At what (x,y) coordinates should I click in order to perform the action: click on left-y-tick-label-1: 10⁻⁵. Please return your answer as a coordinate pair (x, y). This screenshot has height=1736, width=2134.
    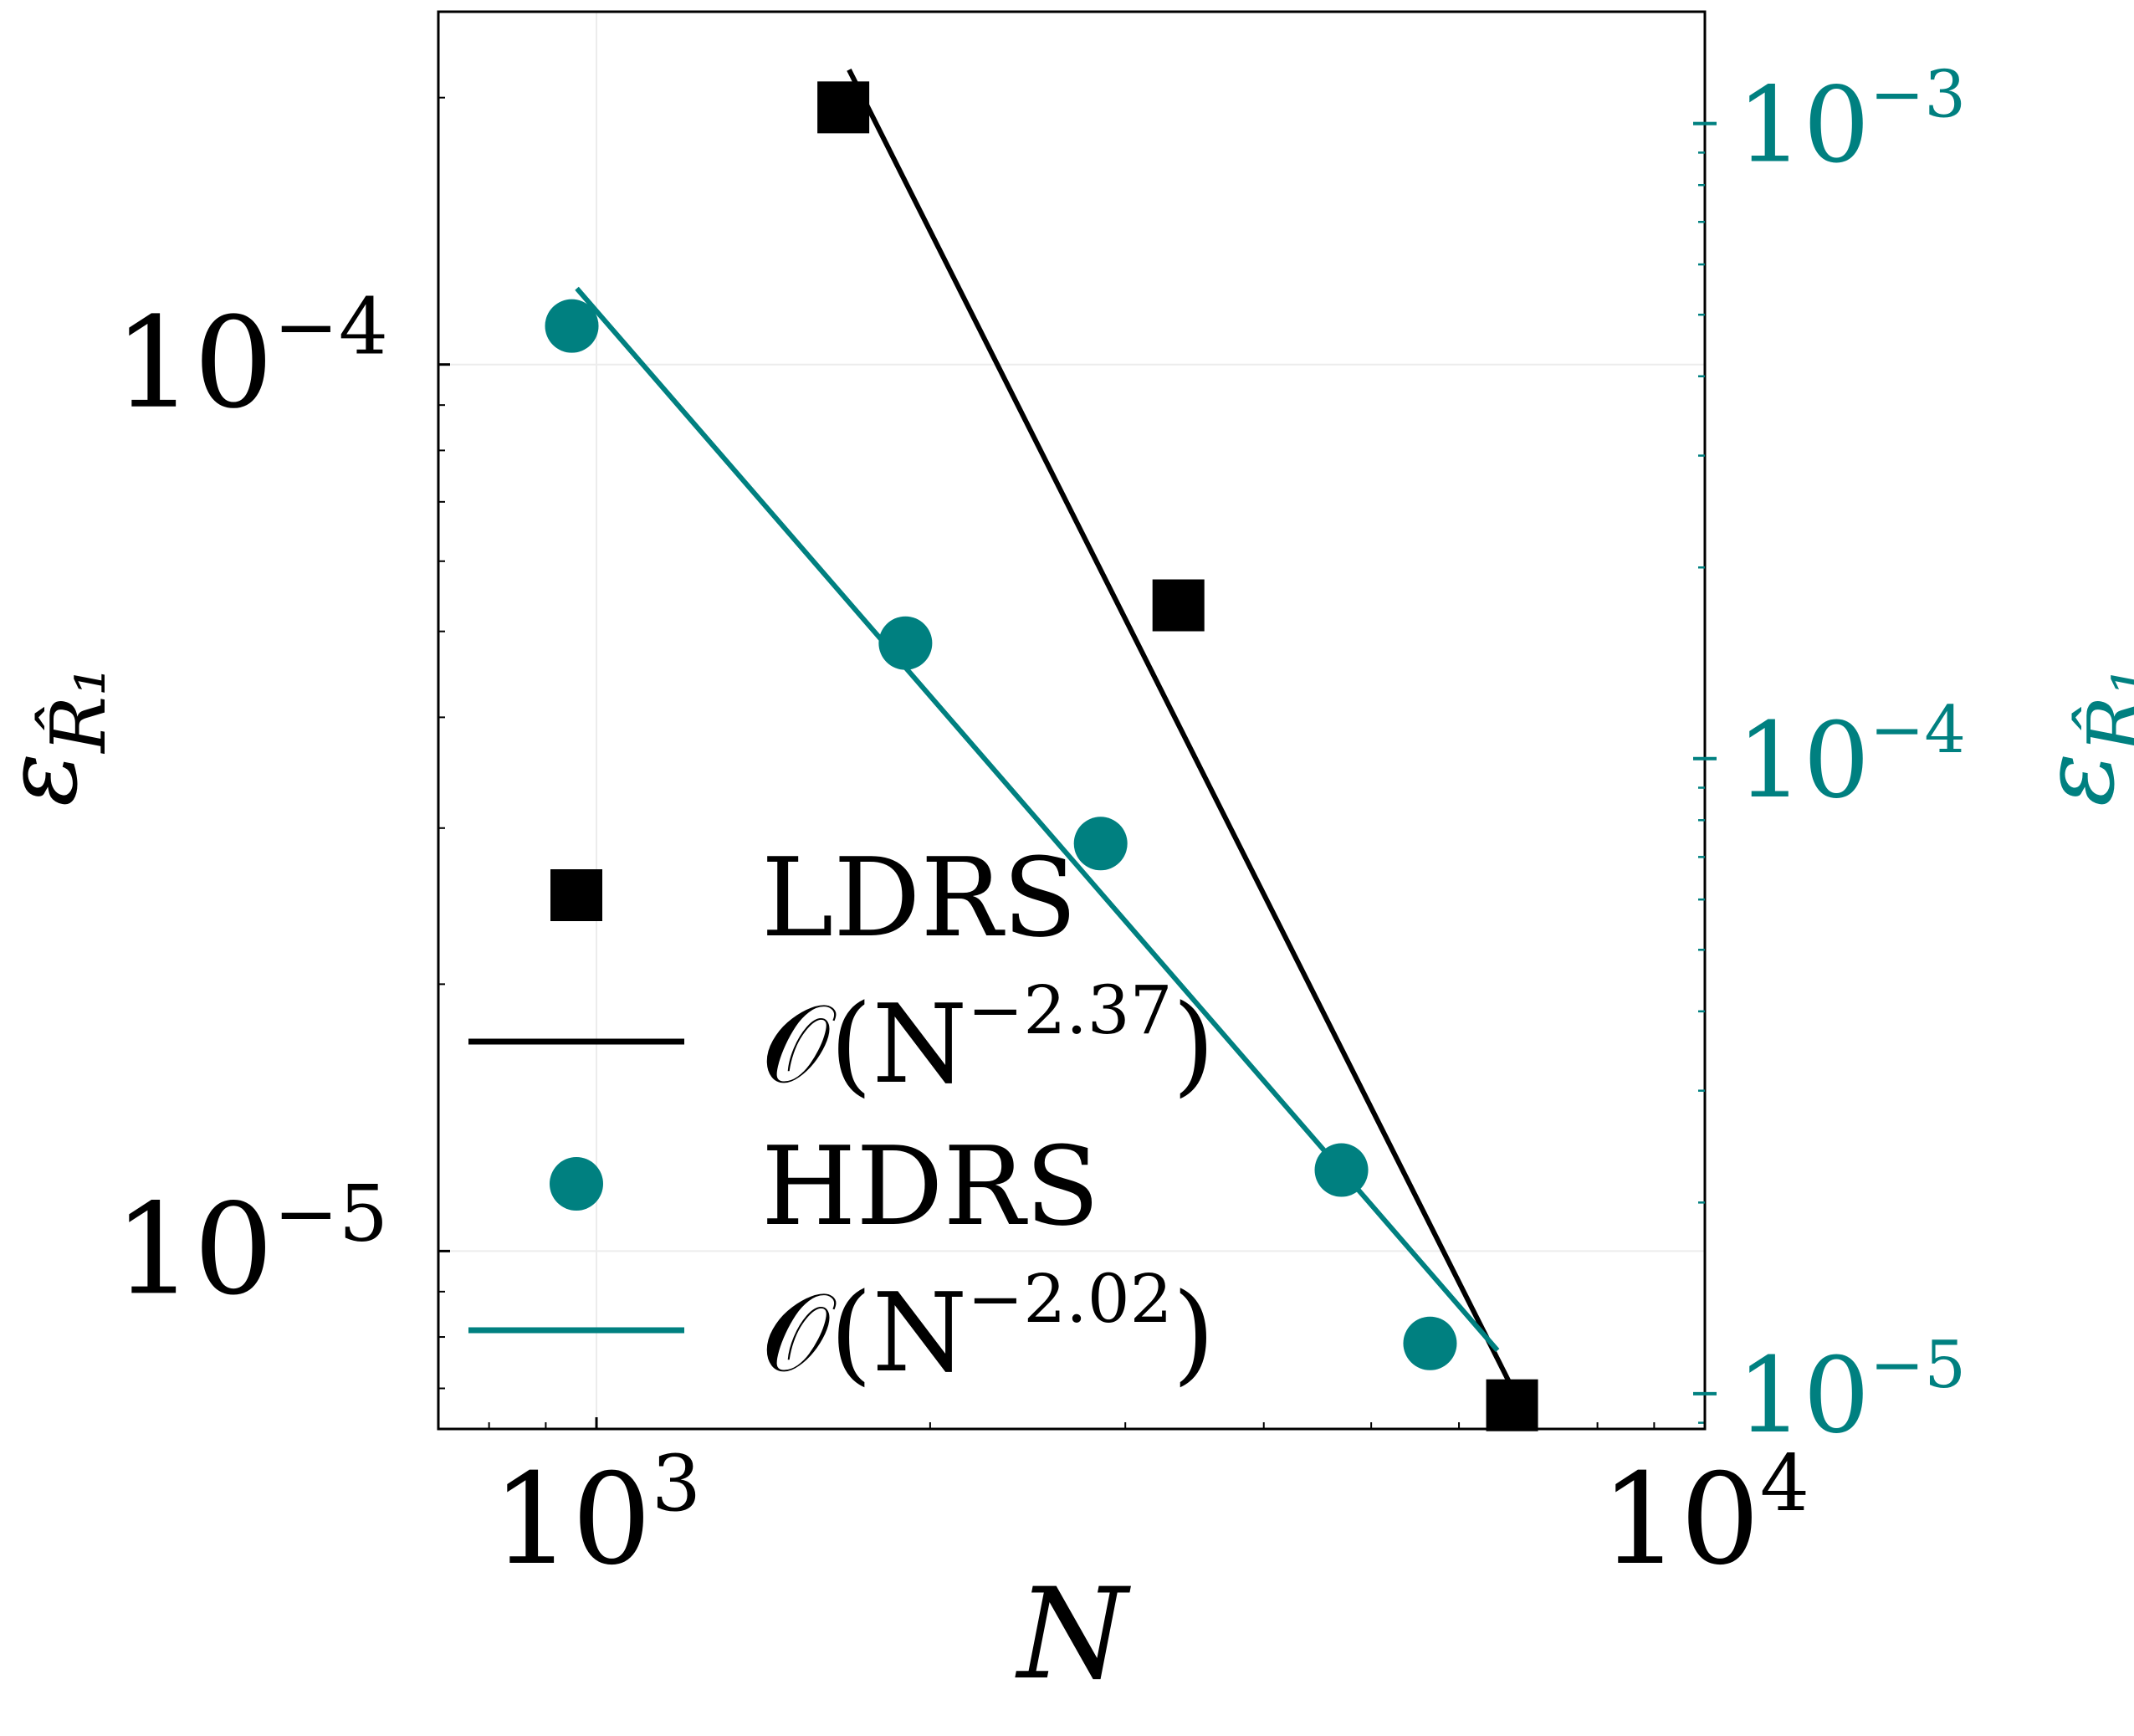
    Looking at the image, I should click on (251, 1245).